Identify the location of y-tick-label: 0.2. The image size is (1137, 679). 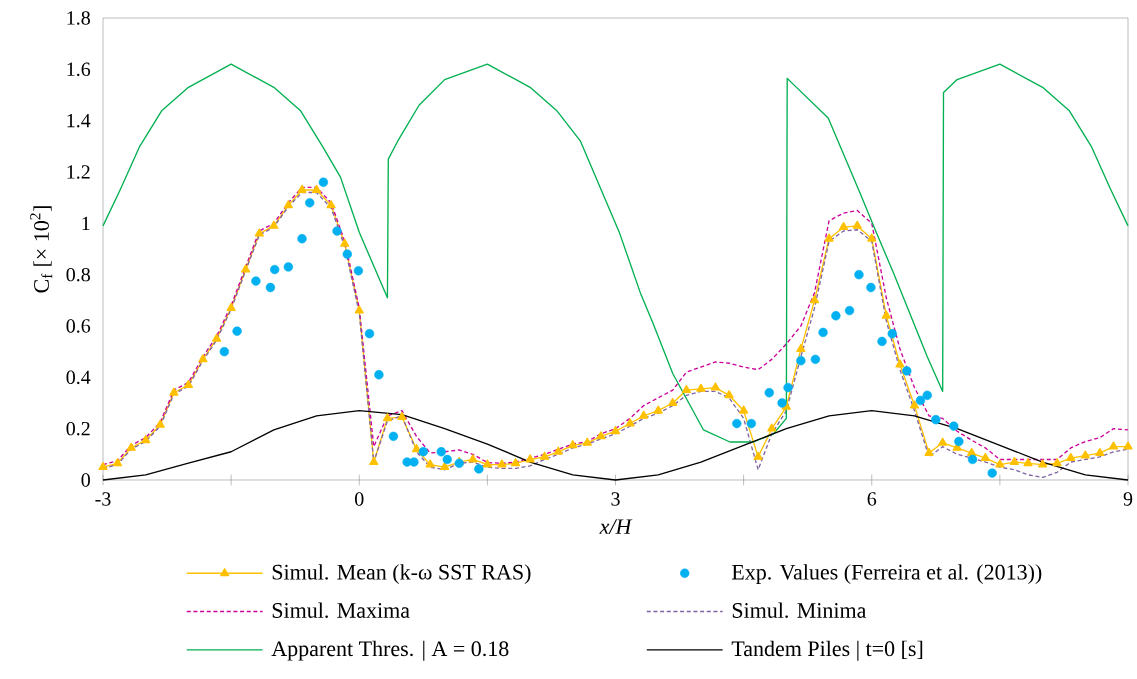
(78, 428).